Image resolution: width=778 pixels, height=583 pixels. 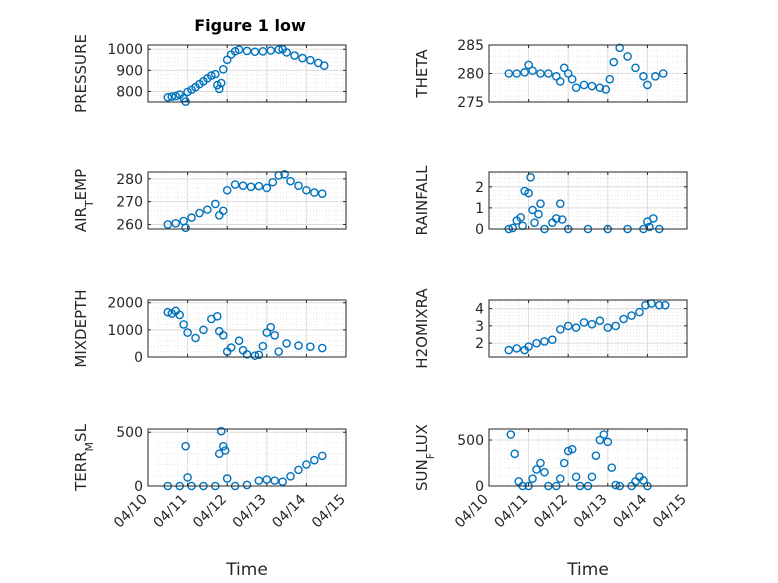 What do you see at coordinates (422, 328) in the screenshot?
I see `y-axis-label: H2OMIXRA` at bounding box center [422, 328].